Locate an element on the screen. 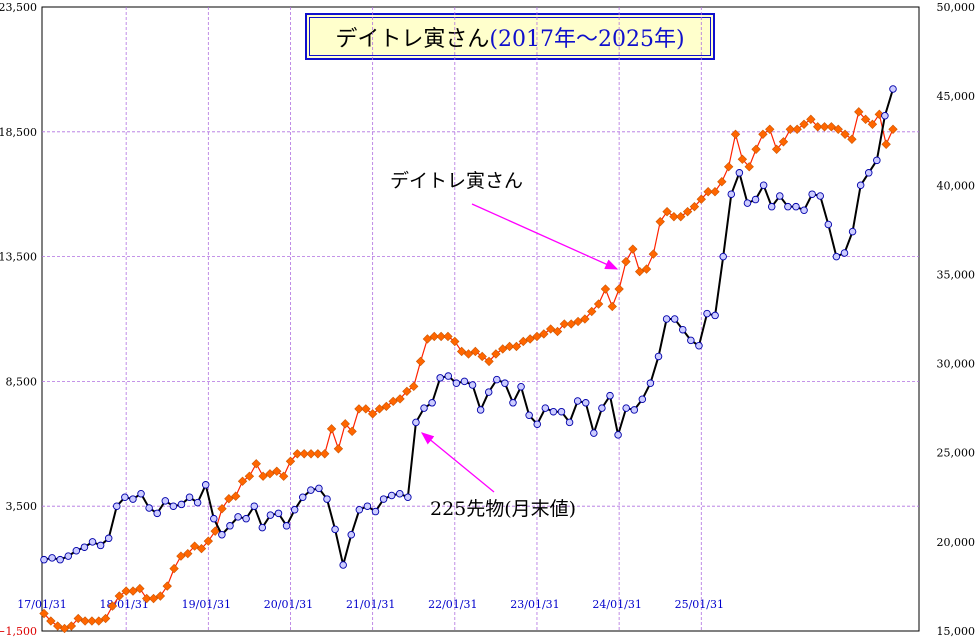 The image size is (977, 639). right-tick-label: 35,000 is located at coordinates (956, 274).